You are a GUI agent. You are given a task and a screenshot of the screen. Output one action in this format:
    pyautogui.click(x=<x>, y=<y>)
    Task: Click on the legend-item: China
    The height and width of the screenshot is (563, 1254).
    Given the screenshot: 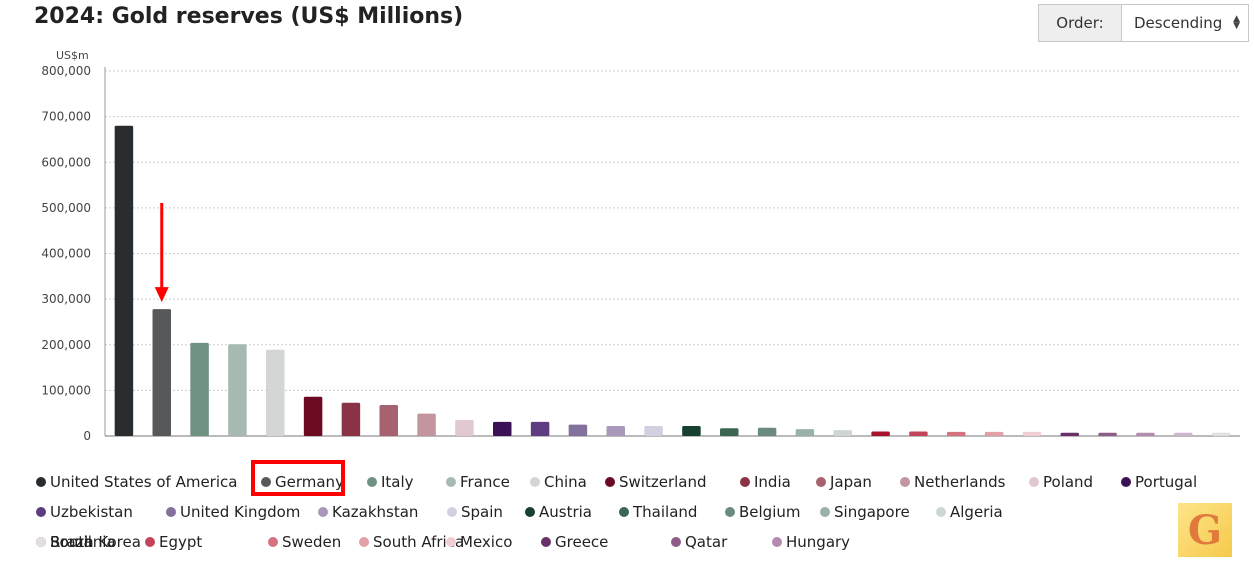 What is the action you would take?
    pyautogui.click(x=558, y=482)
    